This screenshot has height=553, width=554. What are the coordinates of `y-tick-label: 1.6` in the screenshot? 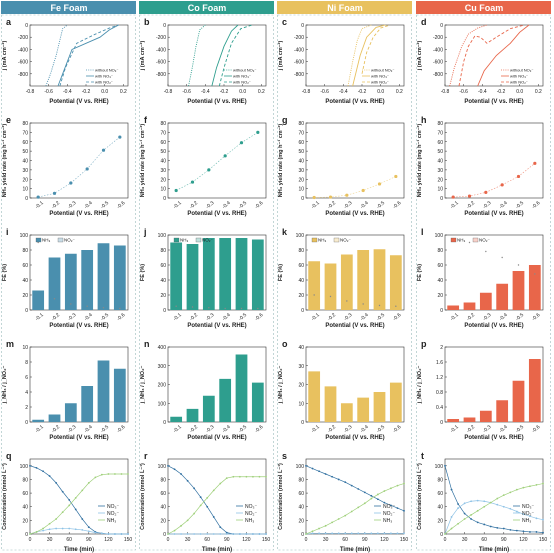 It's located at (439, 363).